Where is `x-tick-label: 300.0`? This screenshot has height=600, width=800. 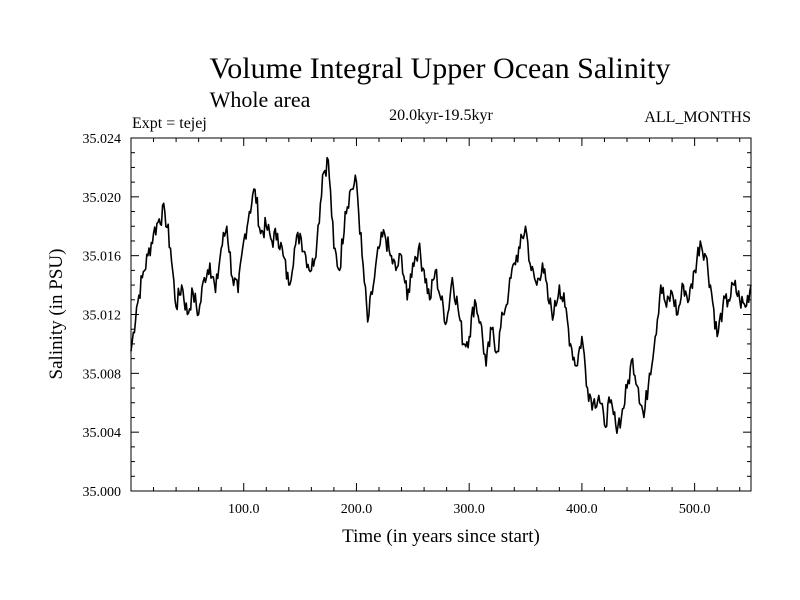
x-tick-label: 300.0 is located at coordinates (469, 509).